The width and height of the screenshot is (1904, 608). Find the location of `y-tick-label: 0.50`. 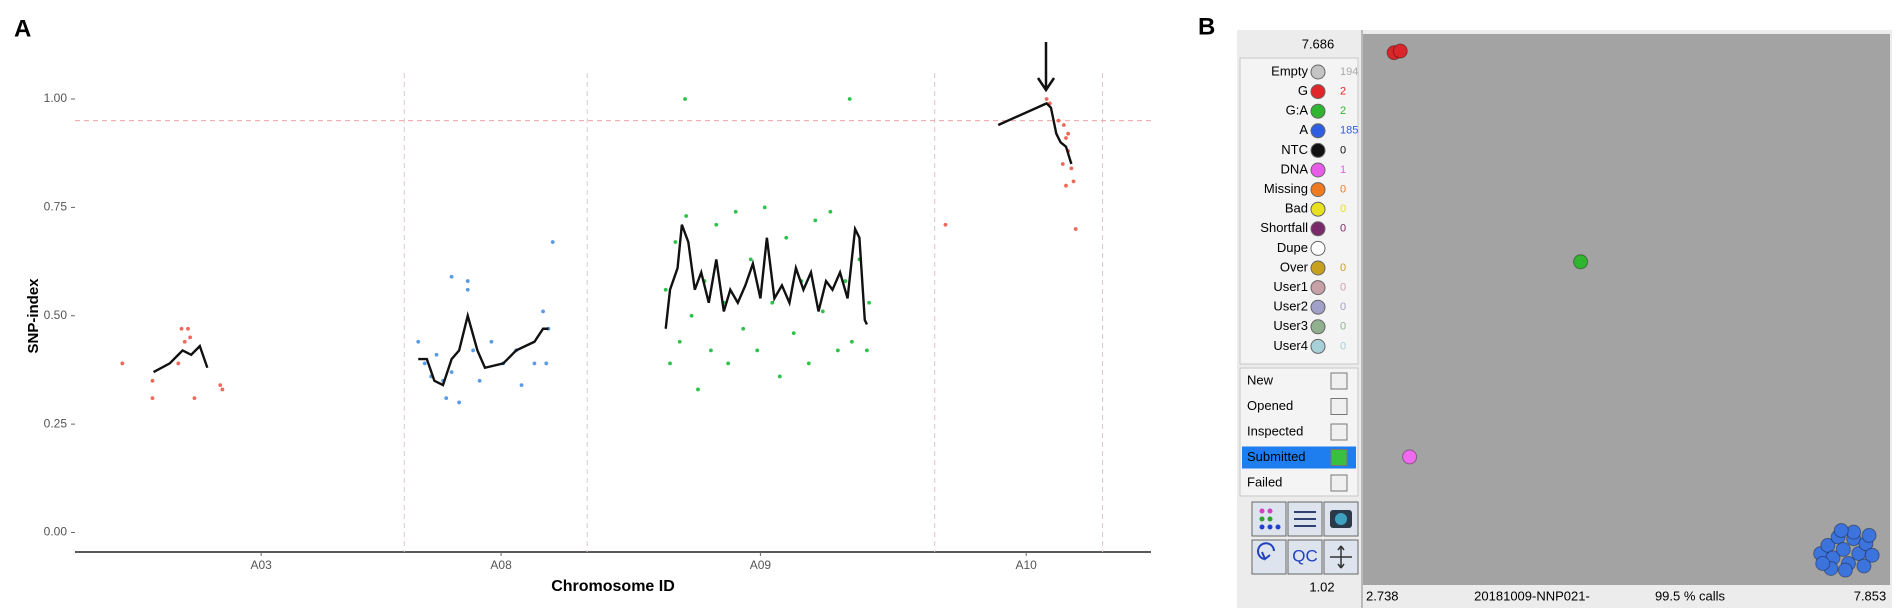

y-tick-label: 0.50 is located at coordinates (56, 315).